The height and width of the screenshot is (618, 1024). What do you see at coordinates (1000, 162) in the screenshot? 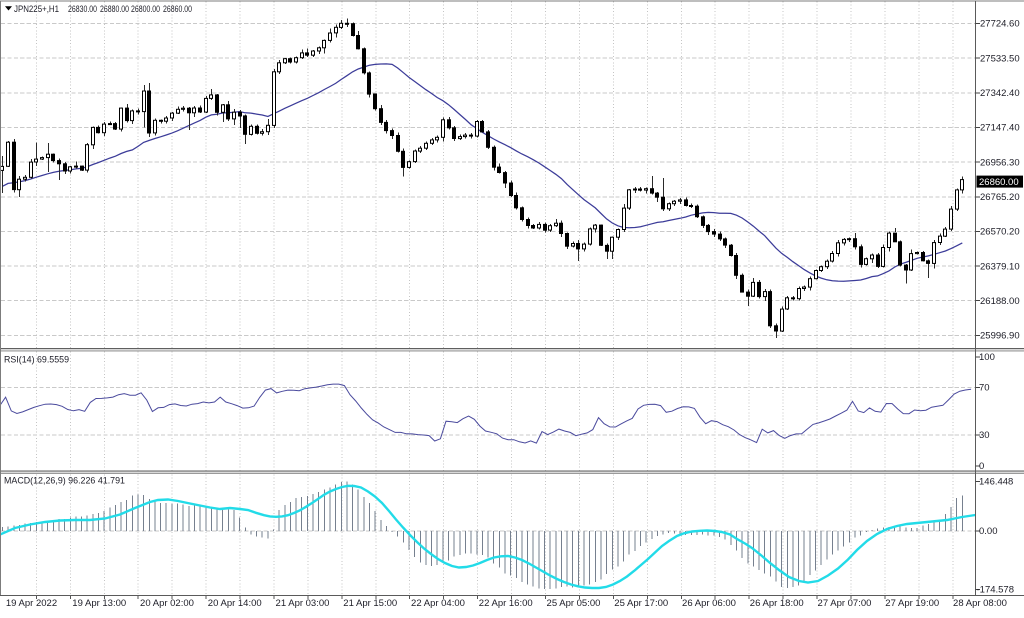
I see `svg-text: 26956.30` at bounding box center [1000, 162].